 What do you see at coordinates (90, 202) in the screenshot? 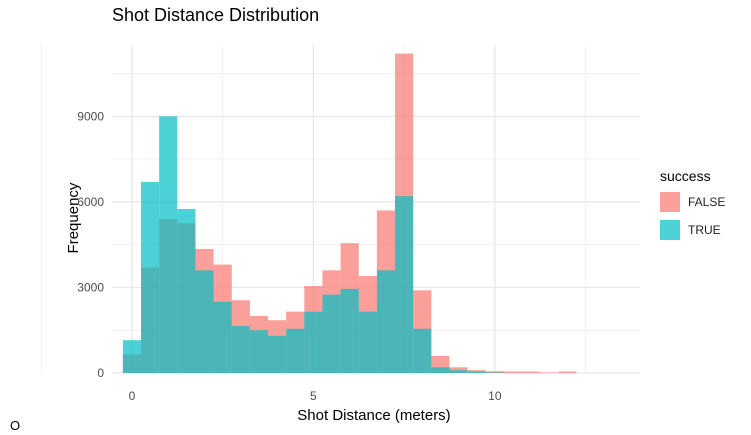
I see `y-tick-label: 6000` at bounding box center [90, 202].